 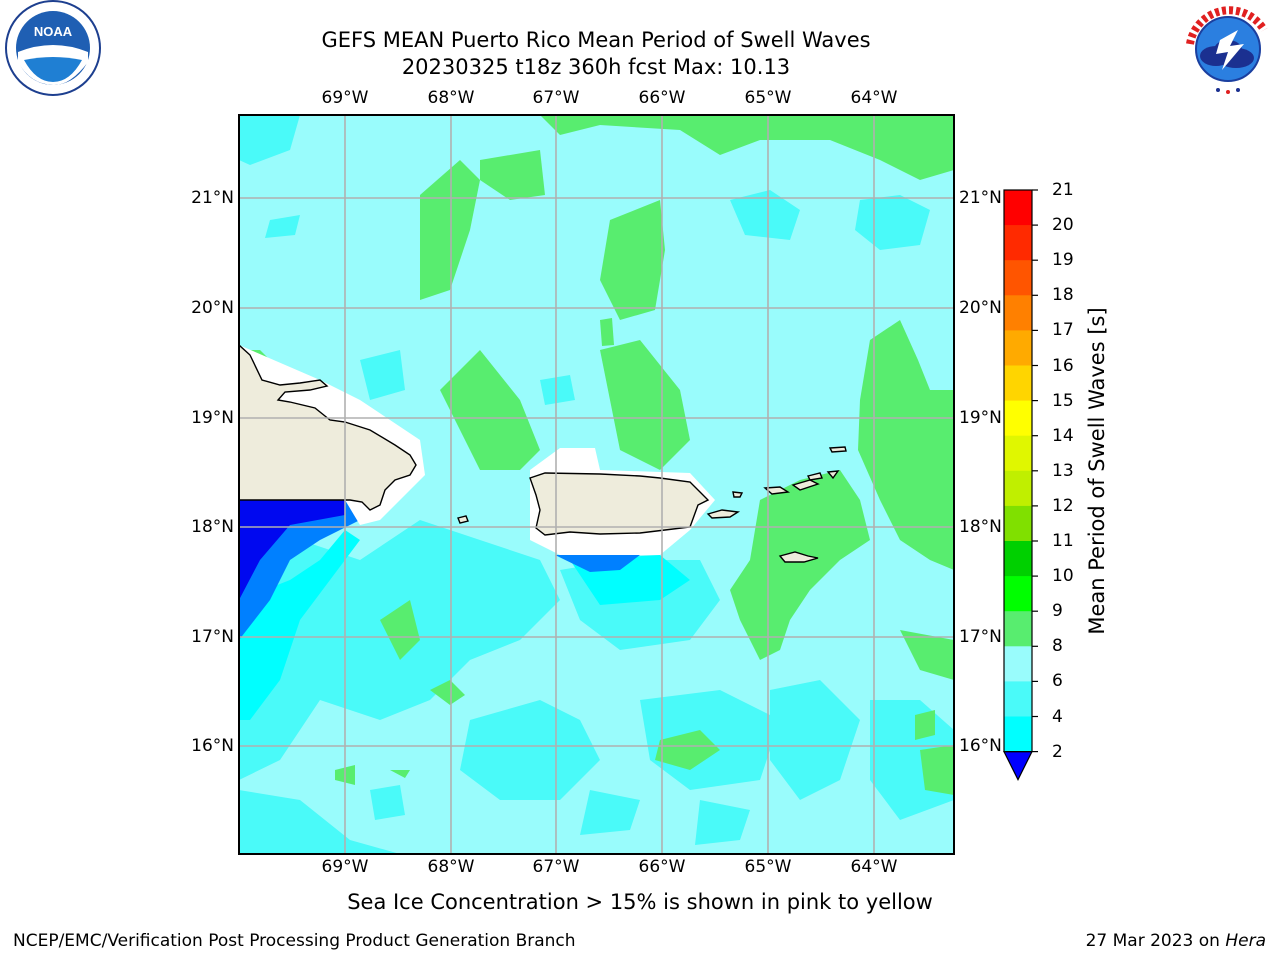 What do you see at coordinates (1063, 260) in the screenshot?
I see `colorbar-tick-label: 19` at bounding box center [1063, 260].